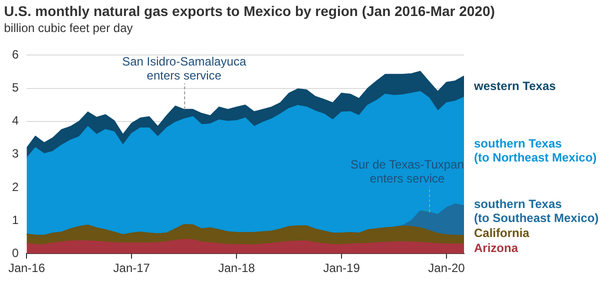 The width and height of the screenshot is (609, 281). What do you see at coordinates (15, 187) in the screenshot?
I see `y-tick-label: 2` at bounding box center [15, 187].